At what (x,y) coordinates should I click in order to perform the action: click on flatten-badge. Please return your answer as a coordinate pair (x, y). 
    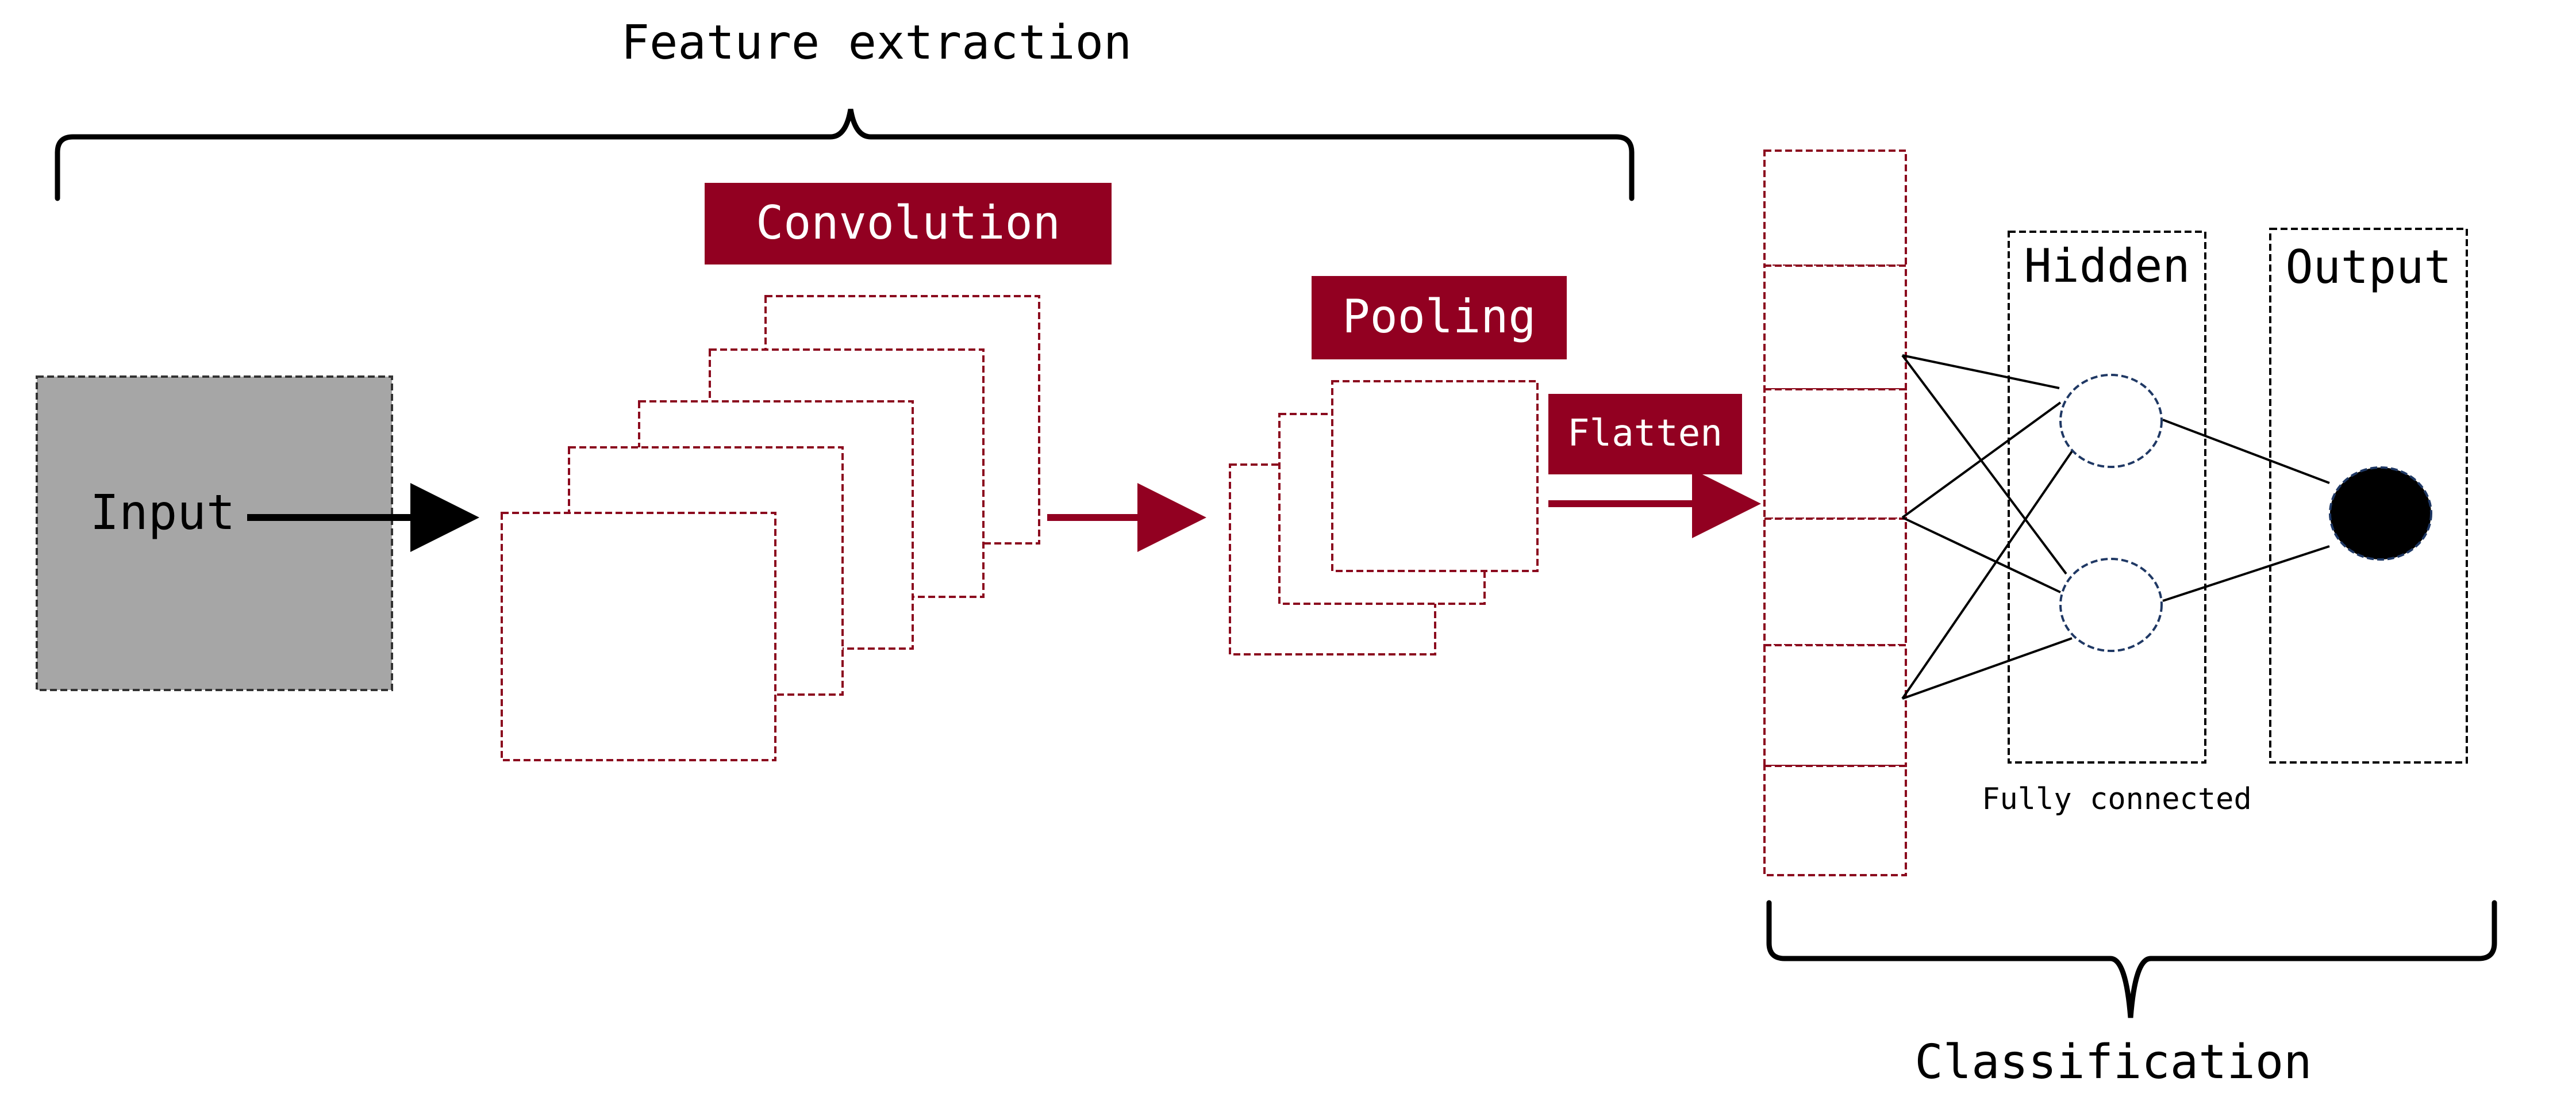
    Looking at the image, I should click on (1645, 434).